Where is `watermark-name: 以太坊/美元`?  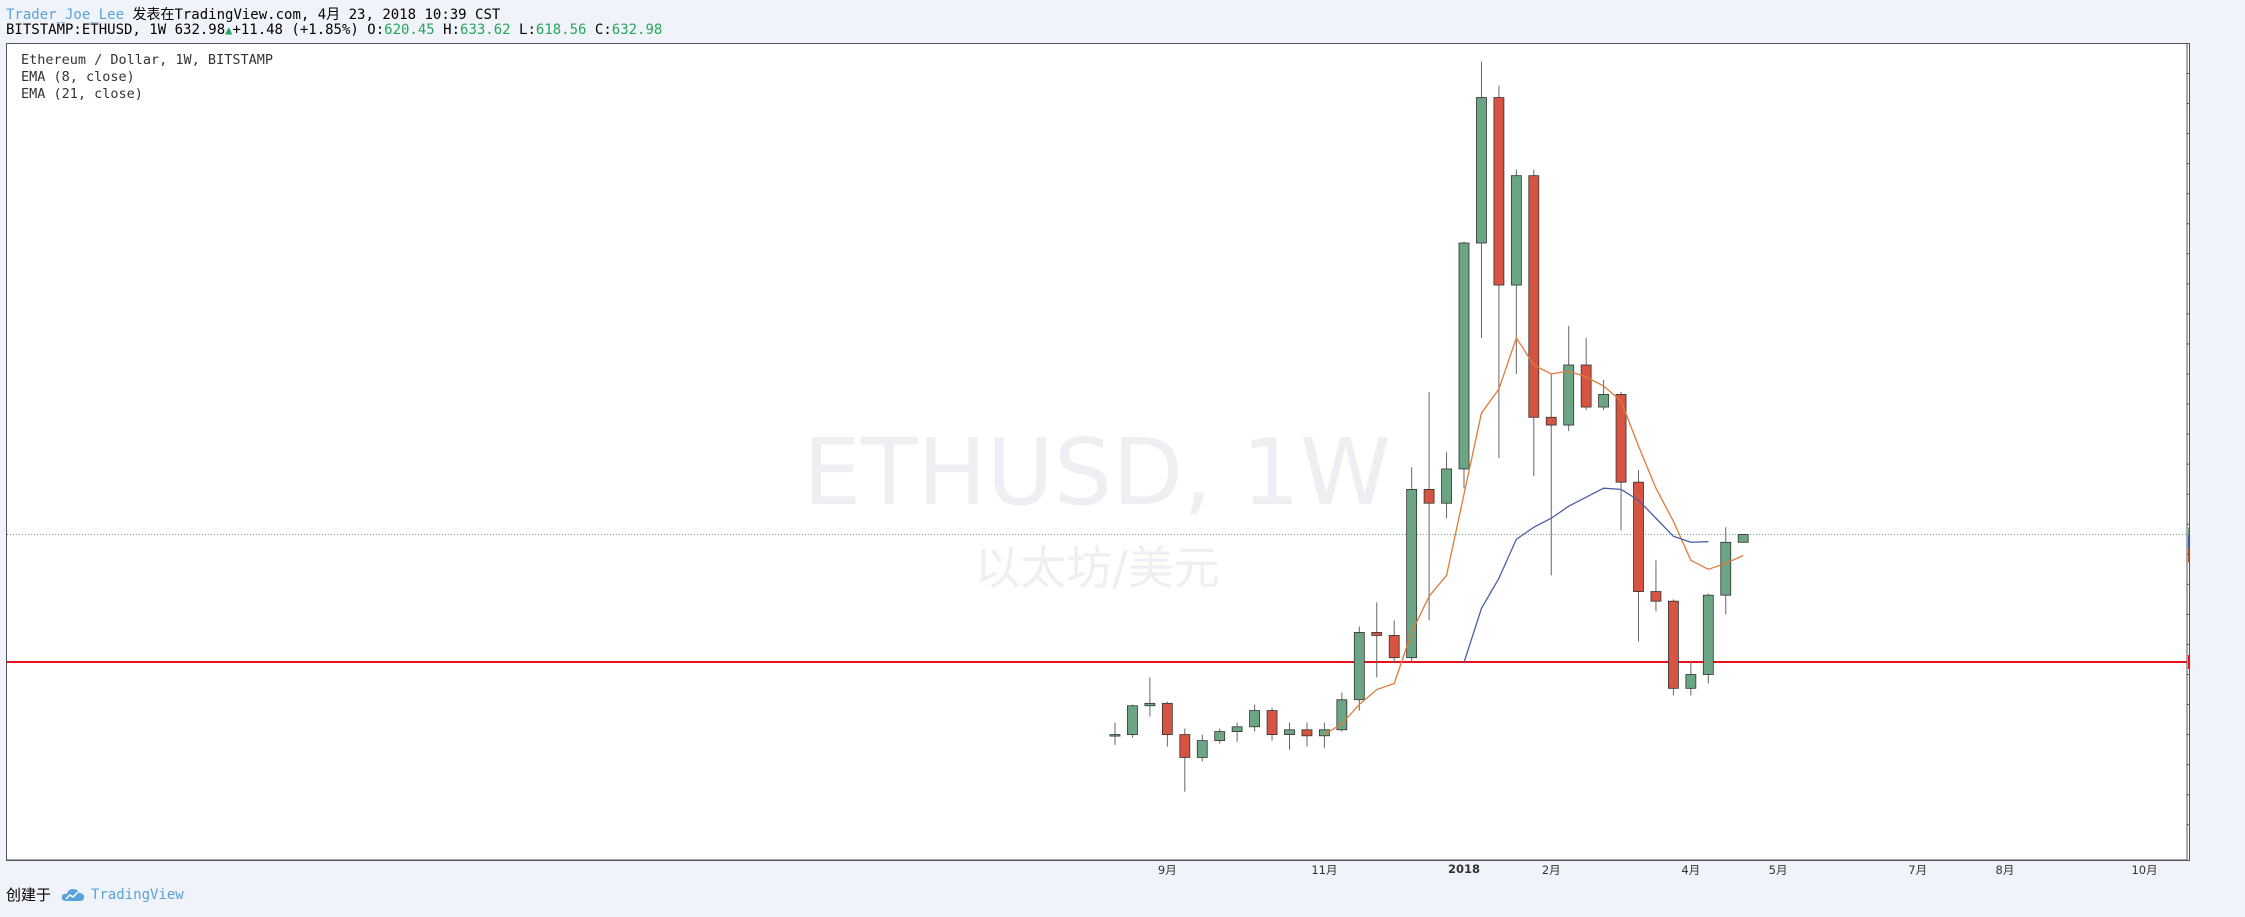
watermark-name: 以太坊/美元 is located at coordinates (1097, 568).